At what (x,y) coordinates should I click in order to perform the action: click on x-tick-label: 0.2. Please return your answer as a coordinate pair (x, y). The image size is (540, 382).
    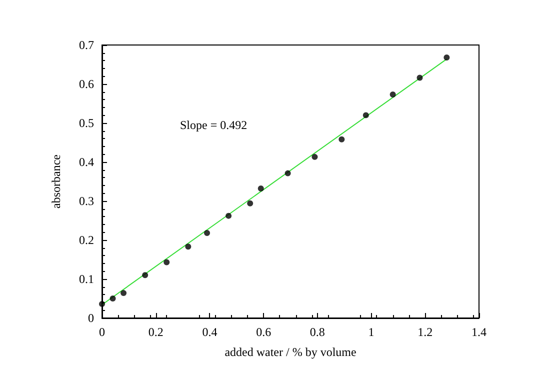
    Looking at the image, I should click on (156, 332).